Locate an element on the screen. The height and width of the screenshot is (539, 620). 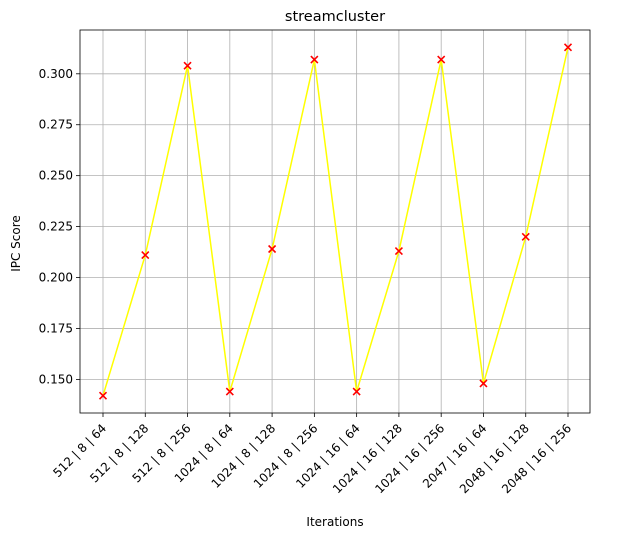
y-tick-label: 0.175 is located at coordinates (56, 328).